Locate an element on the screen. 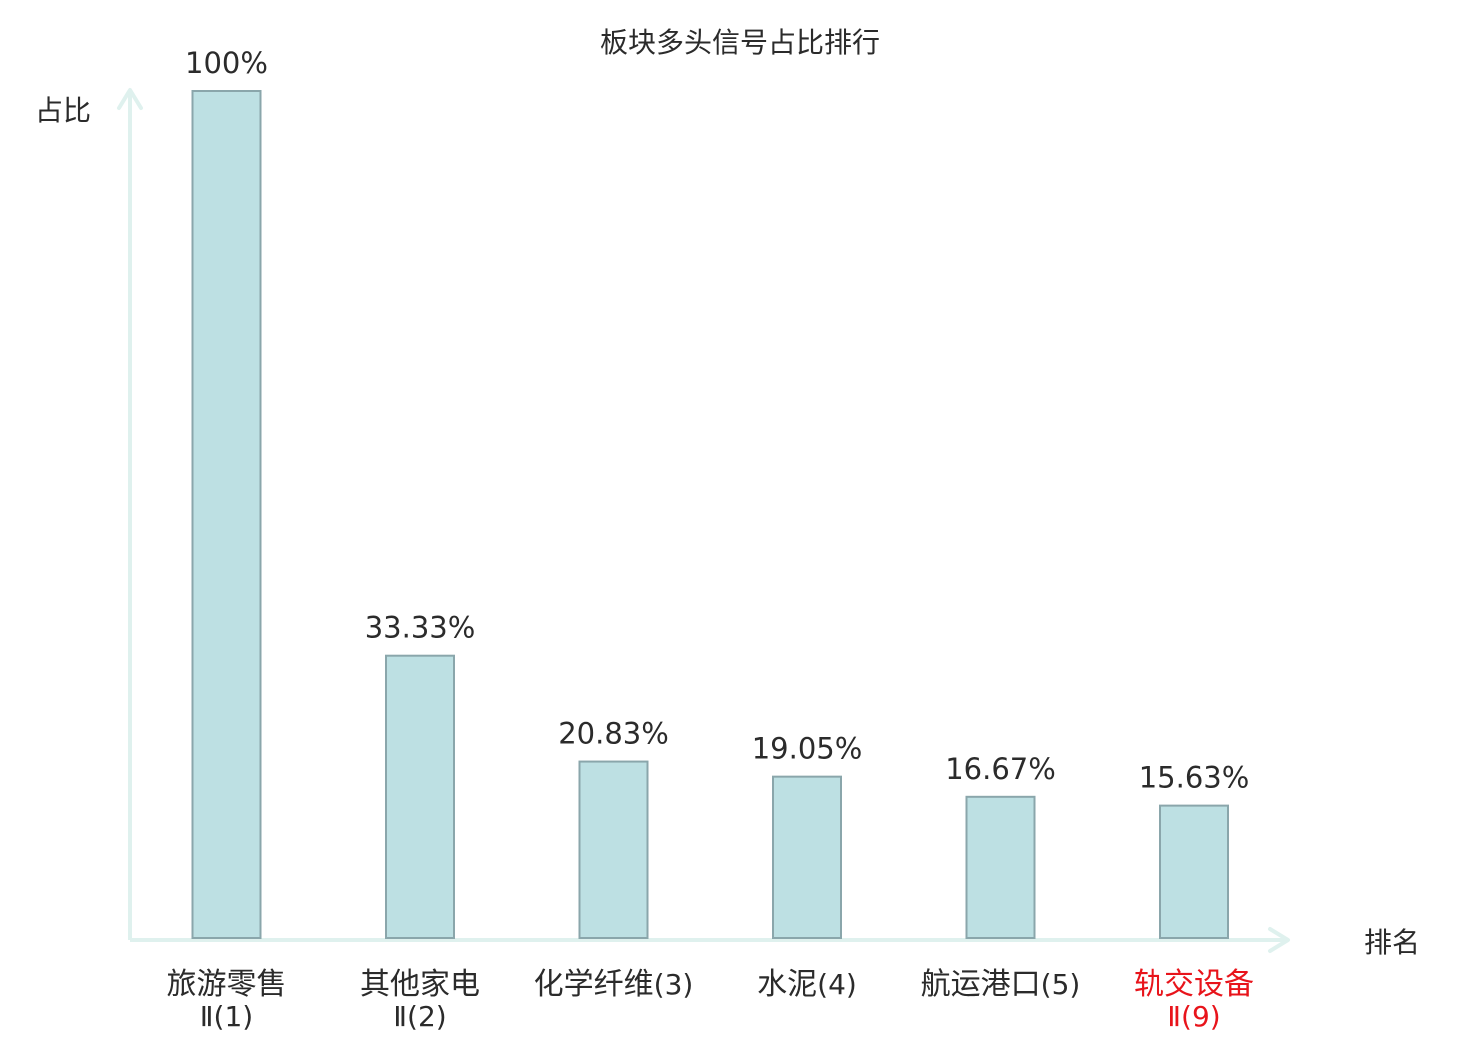 The image size is (1480, 1044). x-axis-arrow is located at coordinates (1279, 940).